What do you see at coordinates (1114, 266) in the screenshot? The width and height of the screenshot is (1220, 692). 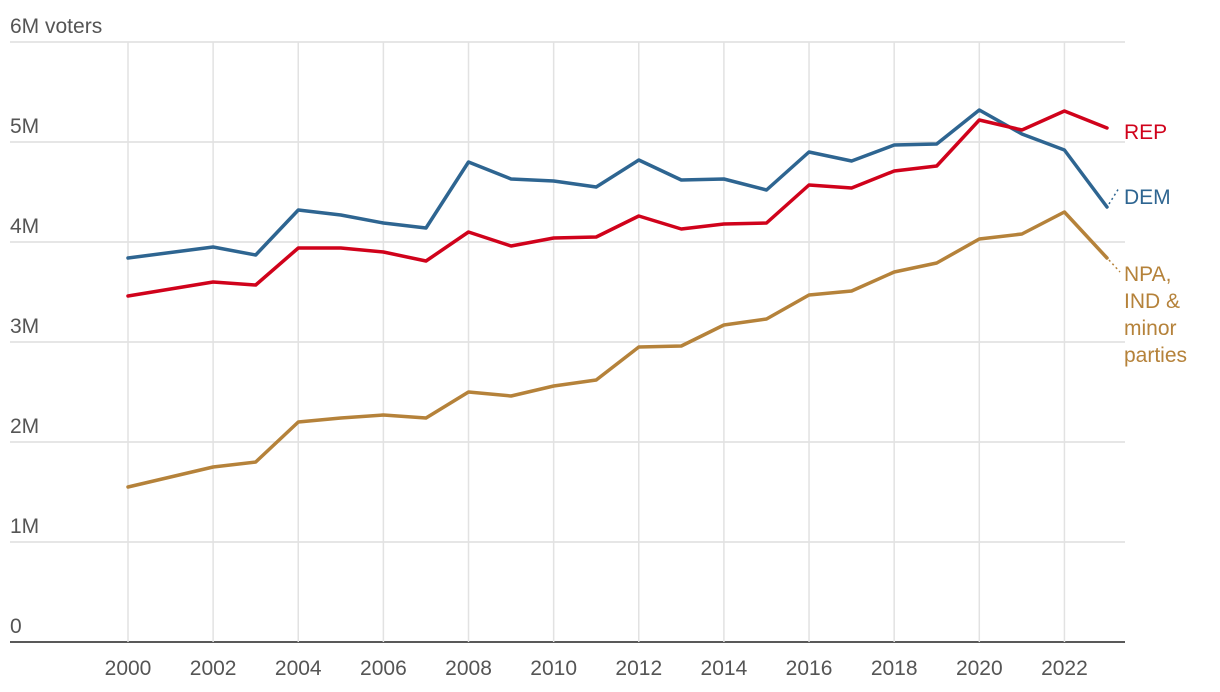 I see `npa-label-leader` at bounding box center [1114, 266].